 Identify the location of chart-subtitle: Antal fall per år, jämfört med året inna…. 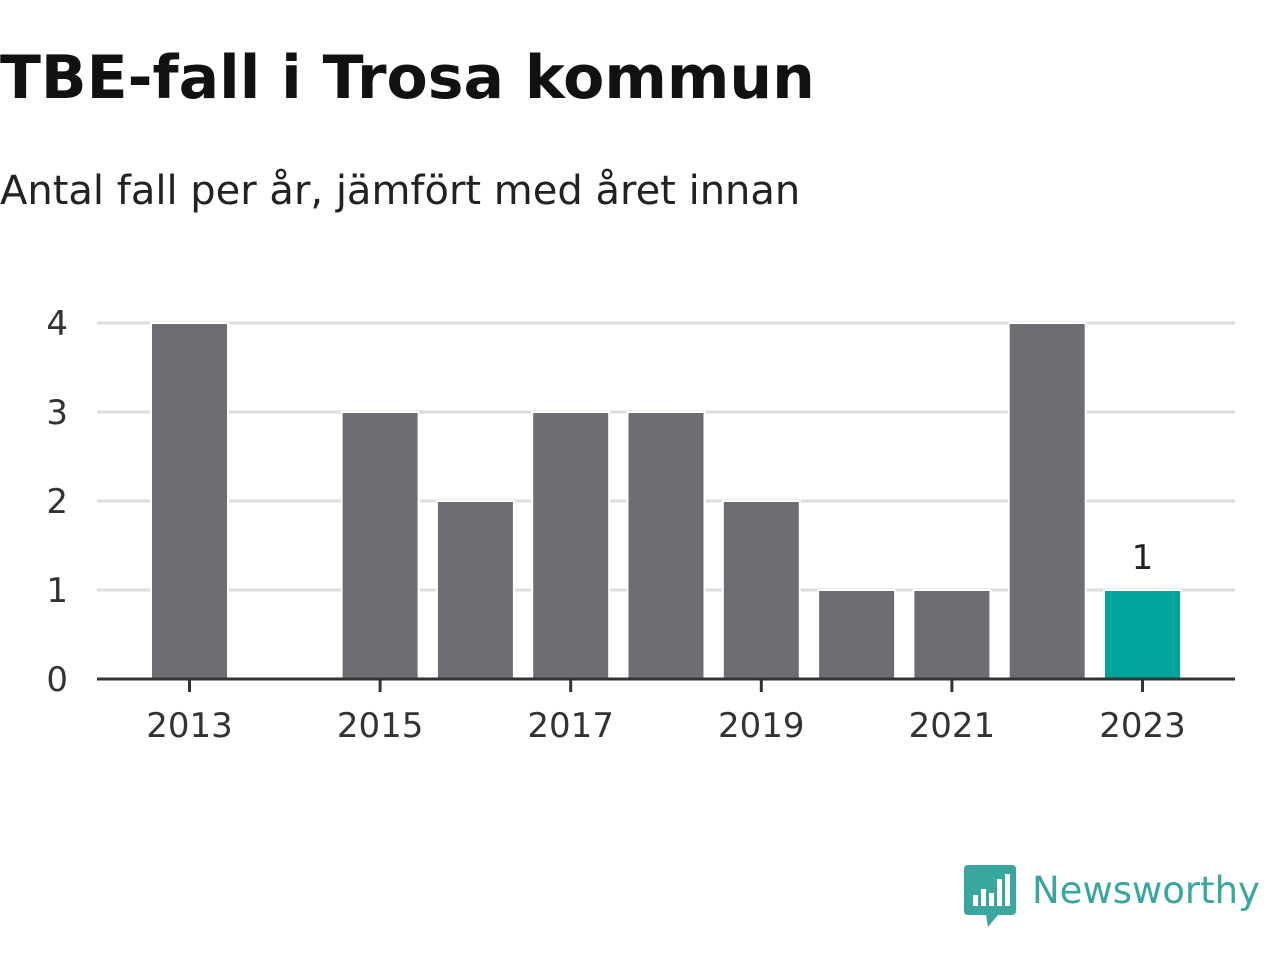
(400, 191).